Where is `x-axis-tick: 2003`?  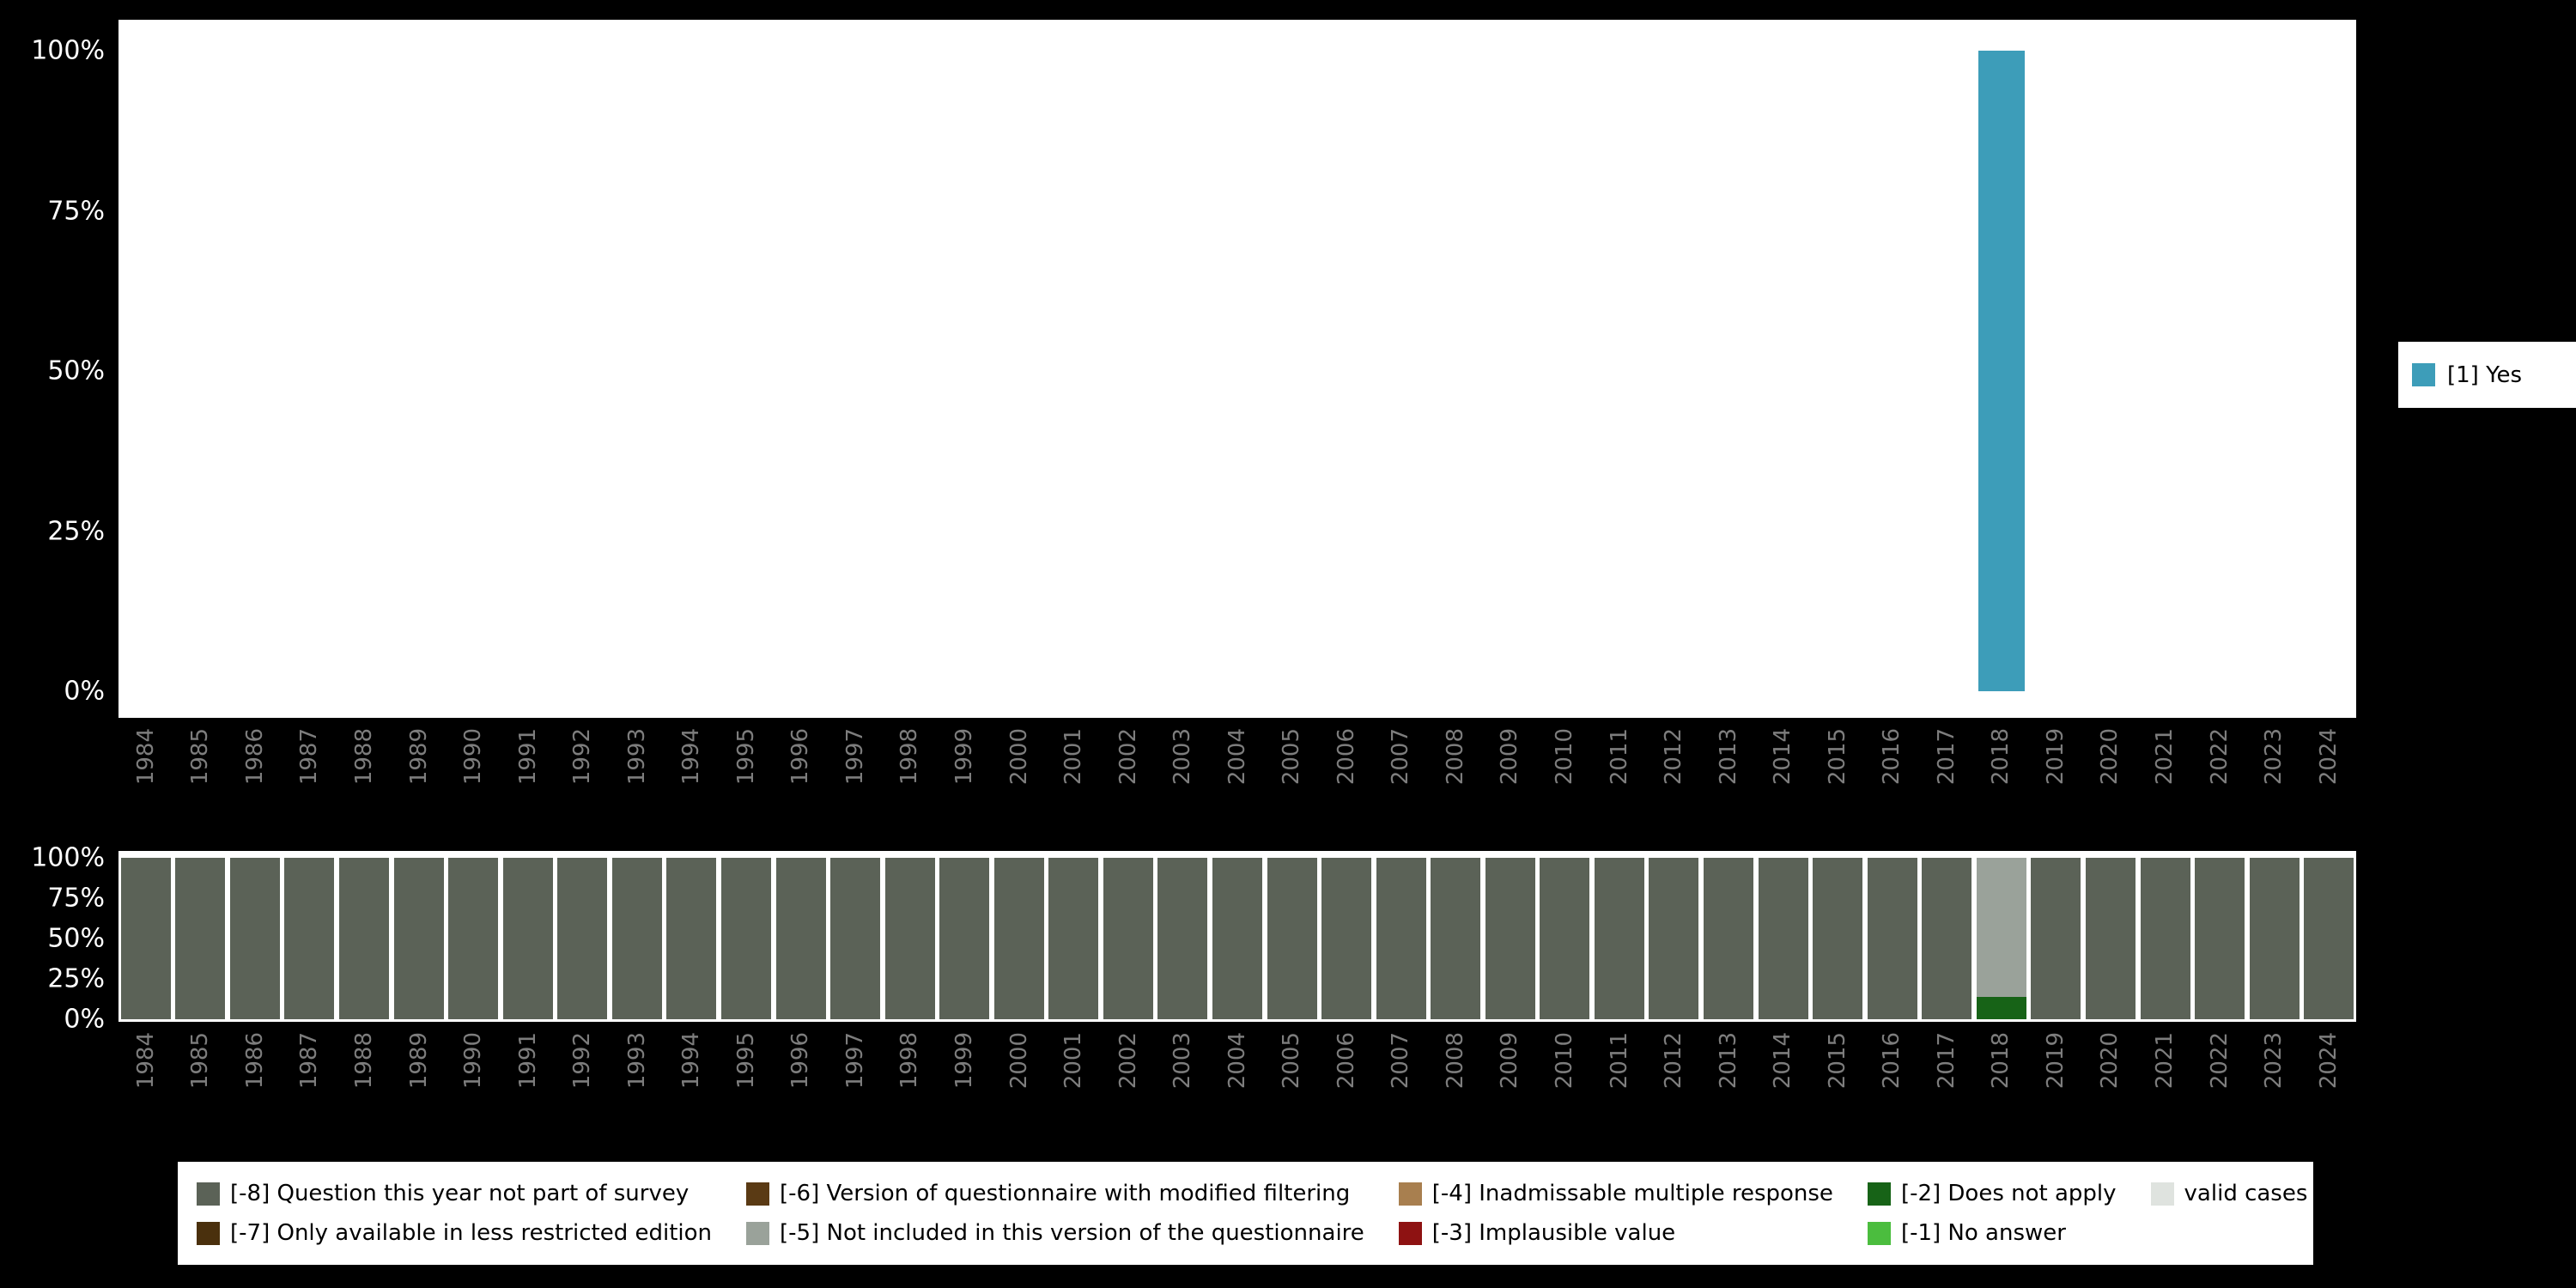 x-axis-tick: 2003 is located at coordinates (1182, 1083).